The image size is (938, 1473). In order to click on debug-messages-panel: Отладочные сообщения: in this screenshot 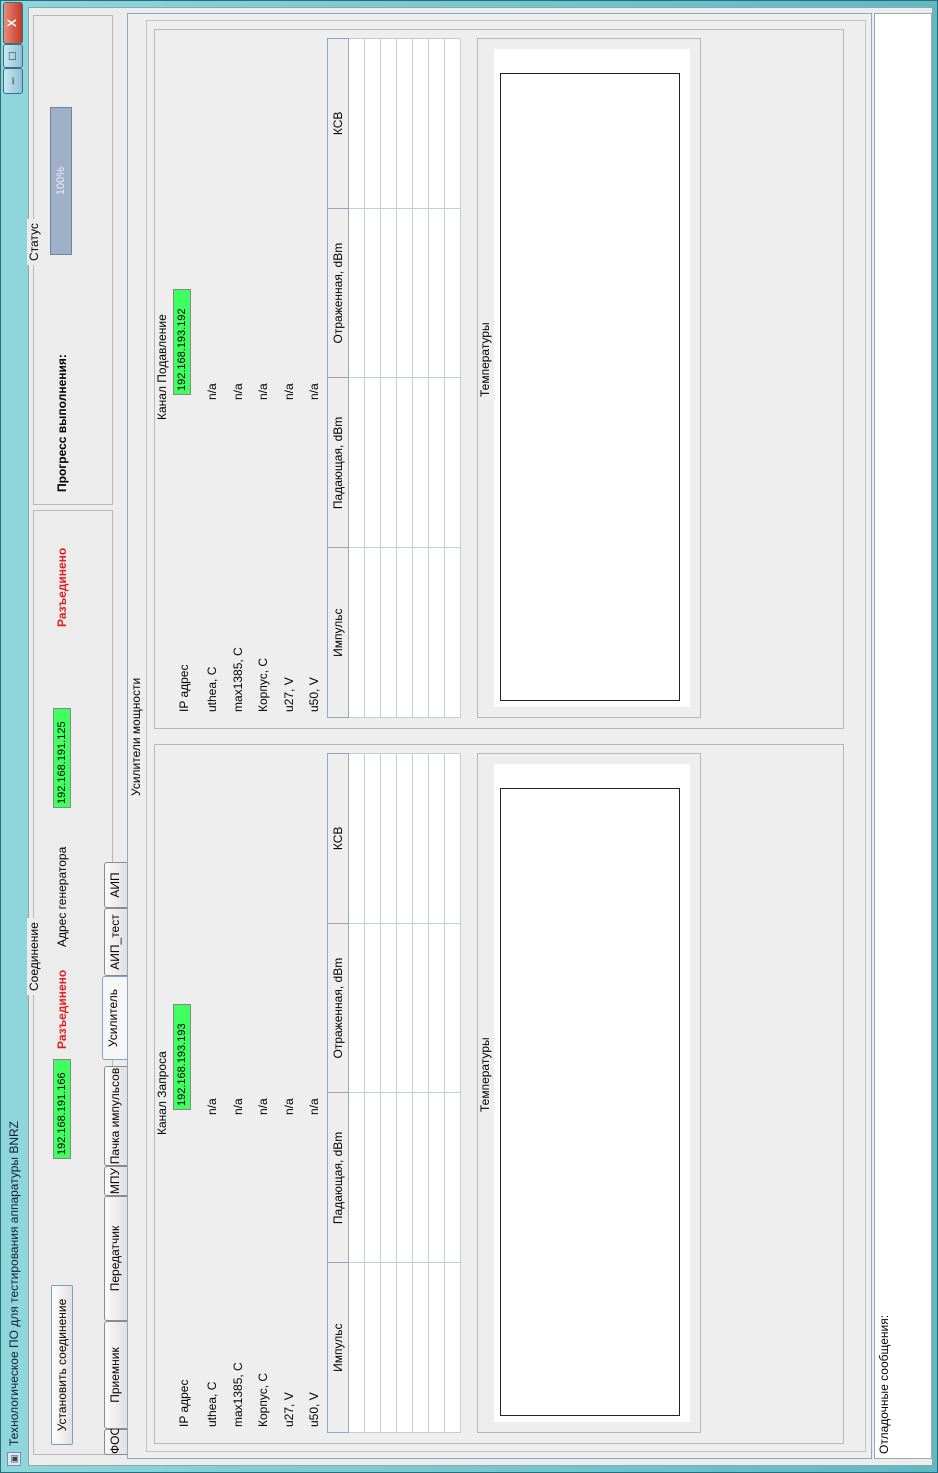, I will do `click(903, 736)`.